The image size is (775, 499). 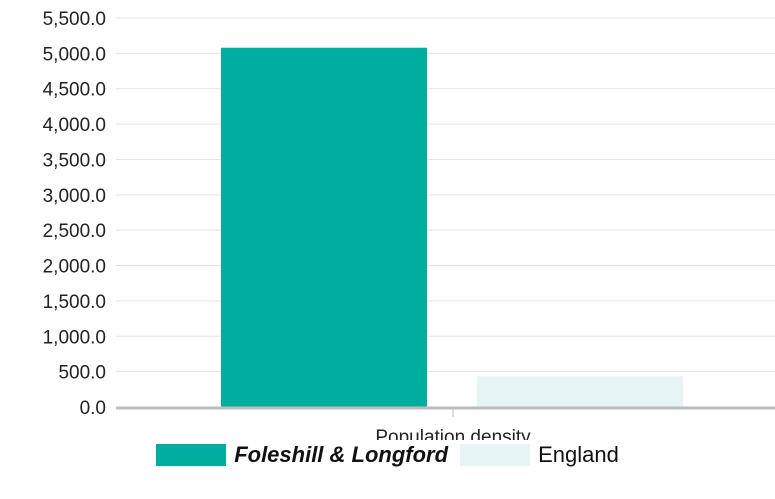 What do you see at coordinates (74, 90) in the screenshot?
I see `y-tick-label: 4,500.0` at bounding box center [74, 90].